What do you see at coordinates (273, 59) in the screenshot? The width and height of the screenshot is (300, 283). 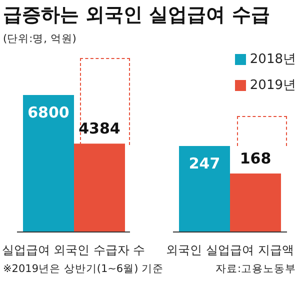 I see `legend-label: 2018년` at bounding box center [273, 59].